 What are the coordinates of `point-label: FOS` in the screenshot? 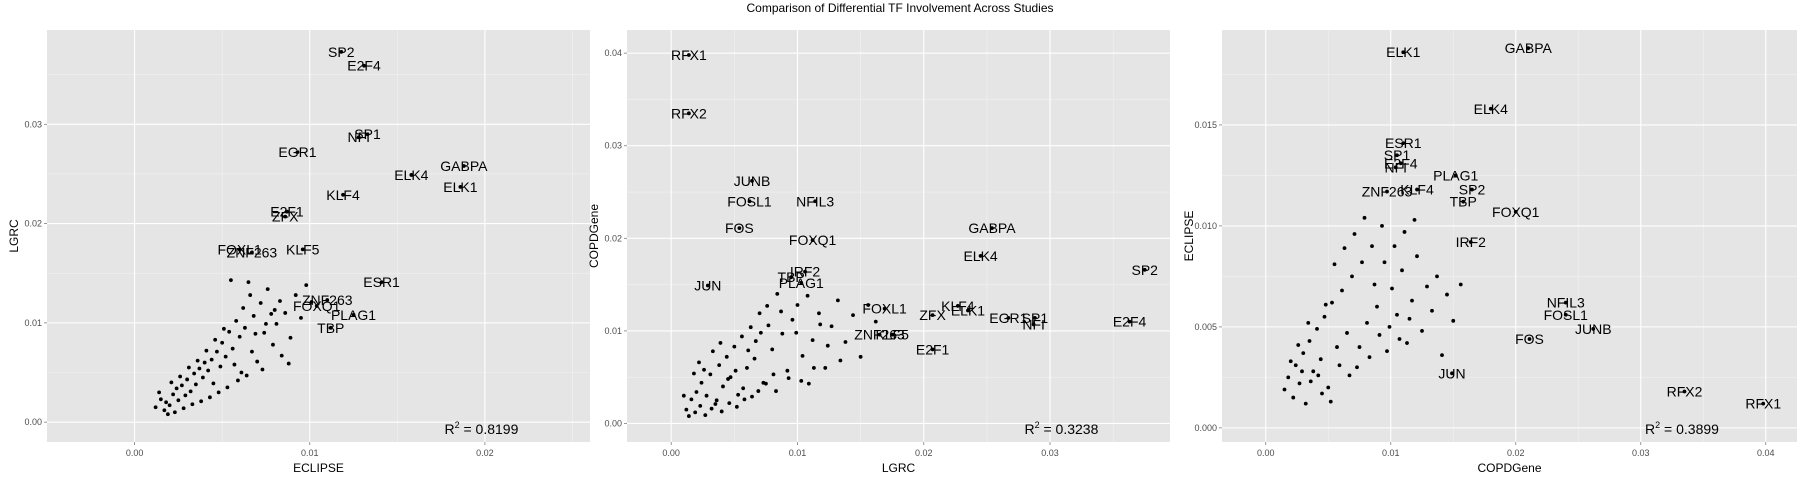 It's located at (1529, 339).